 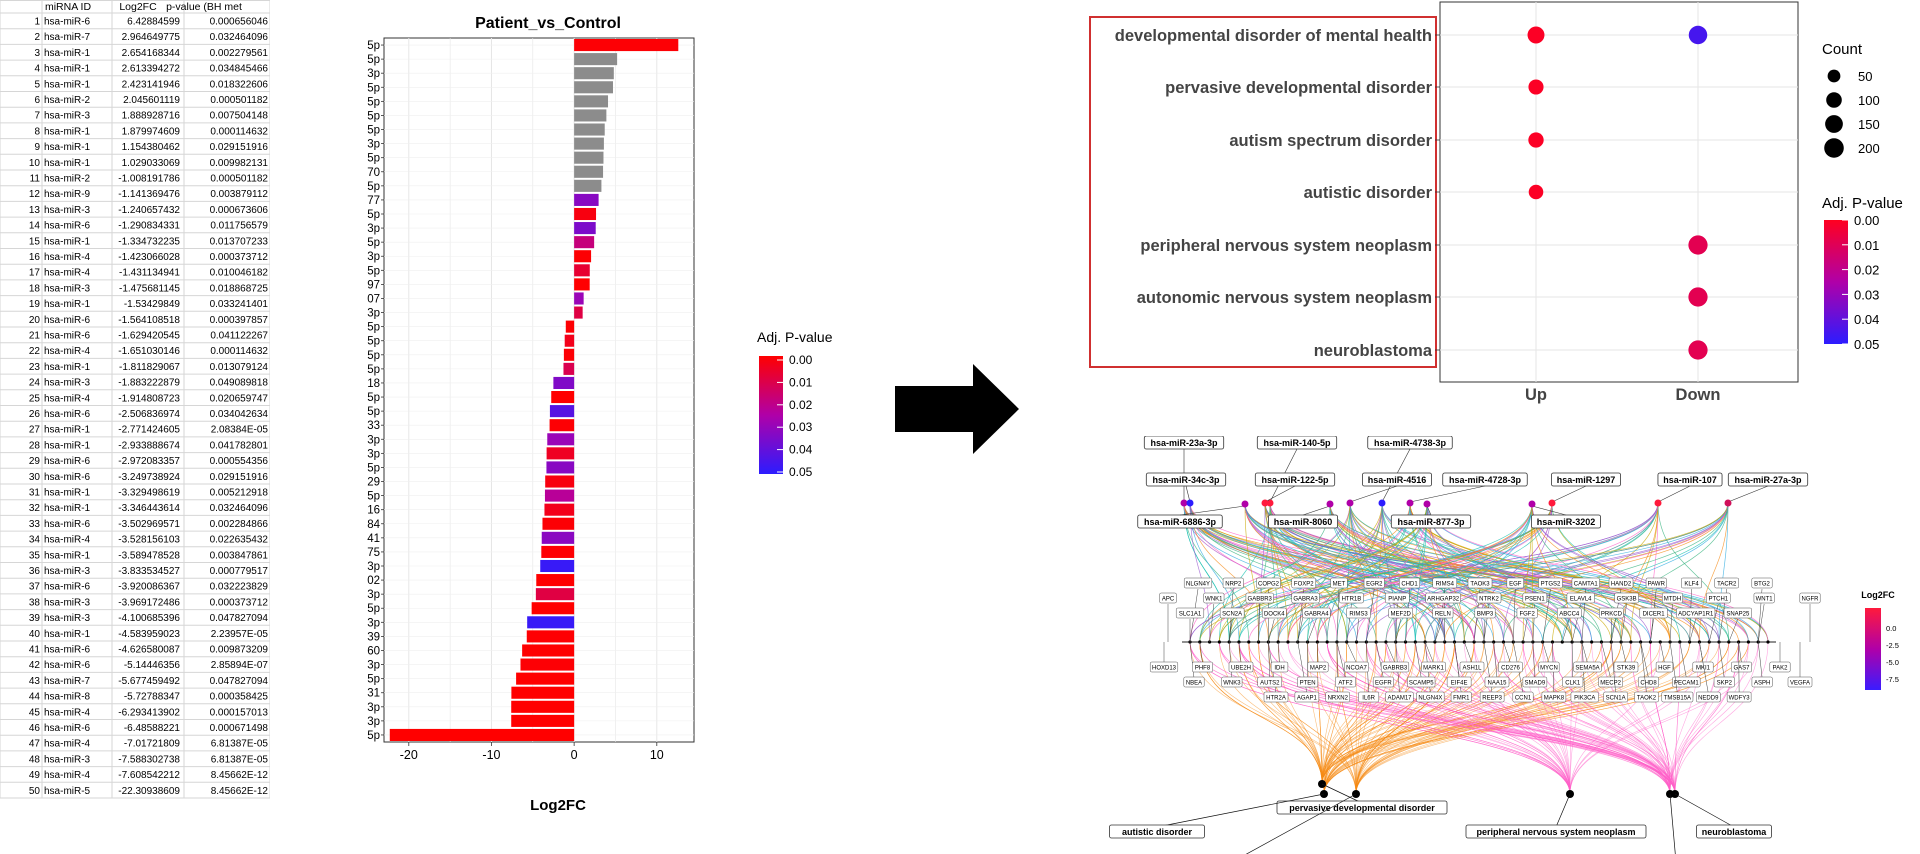 What do you see at coordinates (35, 493) in the screenshot?
I see `table-cell-index: 31` at bounding box center [35, 493].